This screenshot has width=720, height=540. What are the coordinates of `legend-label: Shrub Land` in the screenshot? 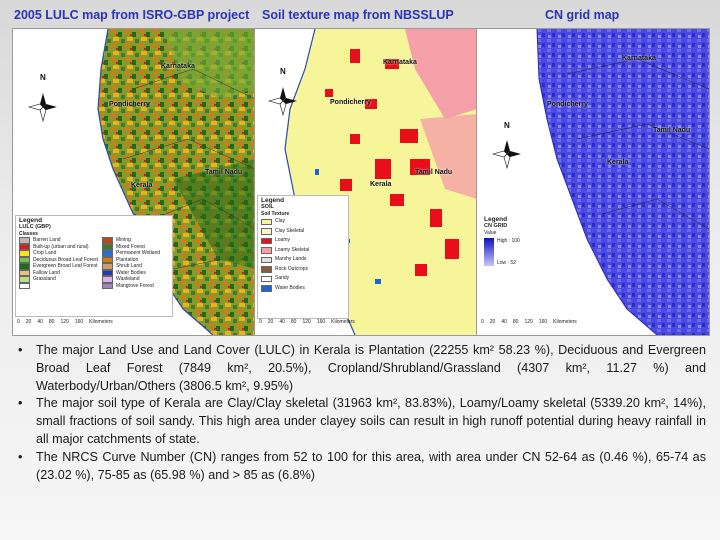 It's located at (129, 266).